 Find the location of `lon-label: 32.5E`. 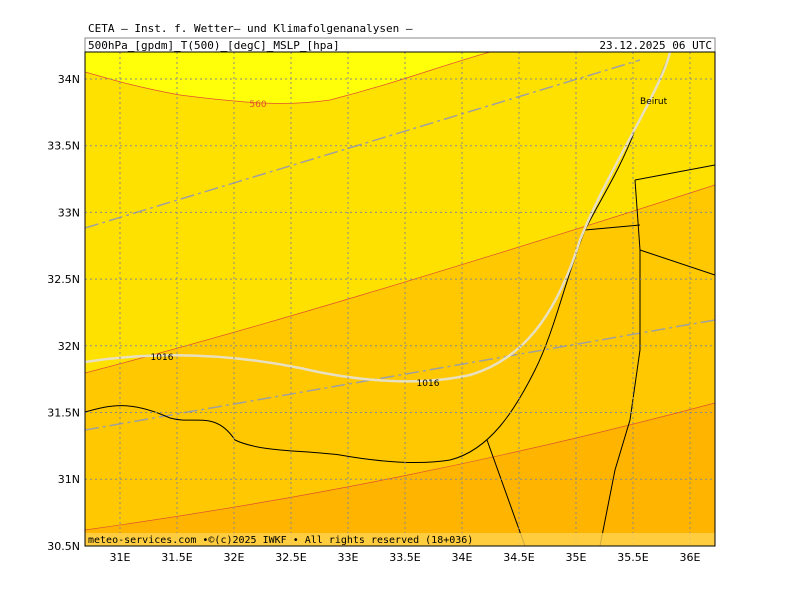

lon-label: 32.5E is located at coordinates (290, 557).